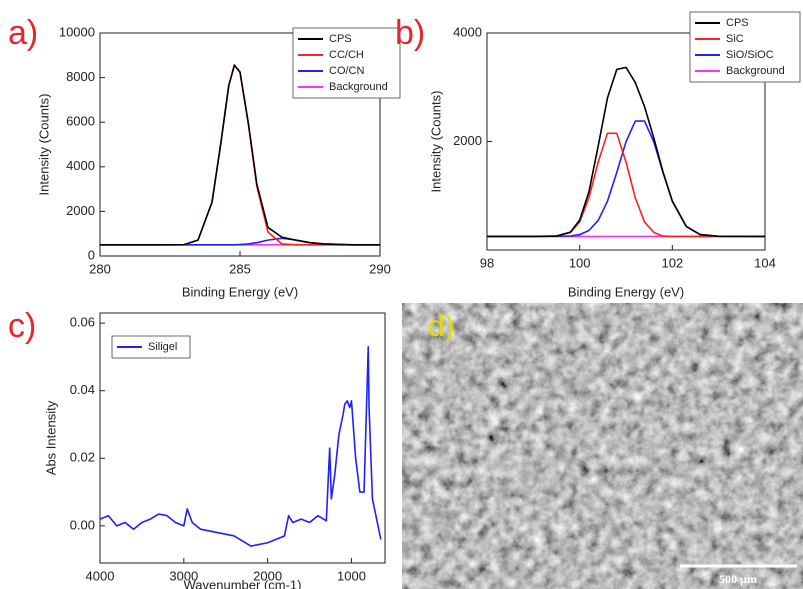 The width and height of the screenshot is (803, 589). What do you see at coordinates (765, 262) in the screenshot?
I see `x-tick-label: 104` at bounding box center [765, 262].